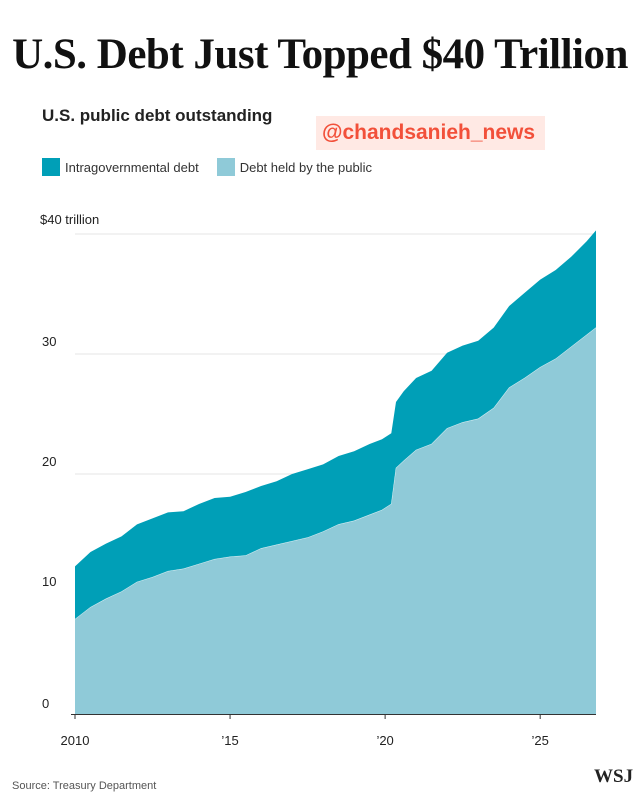  What do you see at coordinates (49, 581) in the screenshot?
I see `y-tick-label-10: 10` at bounding box center [49, 581].